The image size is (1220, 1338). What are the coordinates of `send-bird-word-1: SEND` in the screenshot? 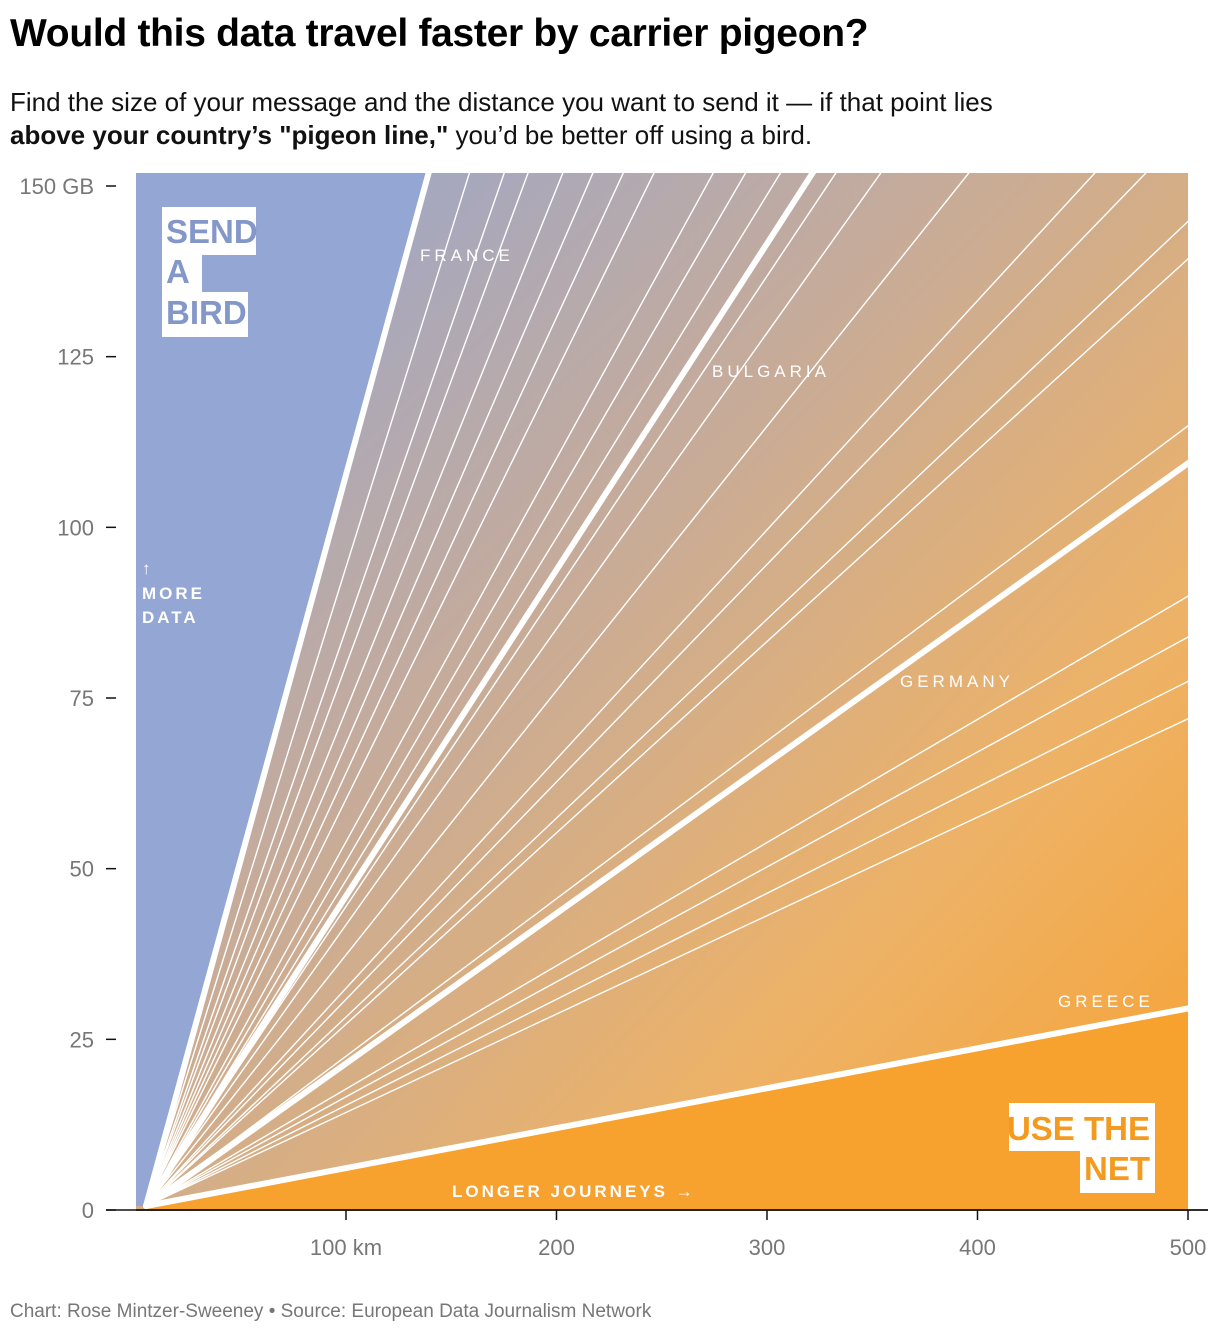 It's located at (212, 231).